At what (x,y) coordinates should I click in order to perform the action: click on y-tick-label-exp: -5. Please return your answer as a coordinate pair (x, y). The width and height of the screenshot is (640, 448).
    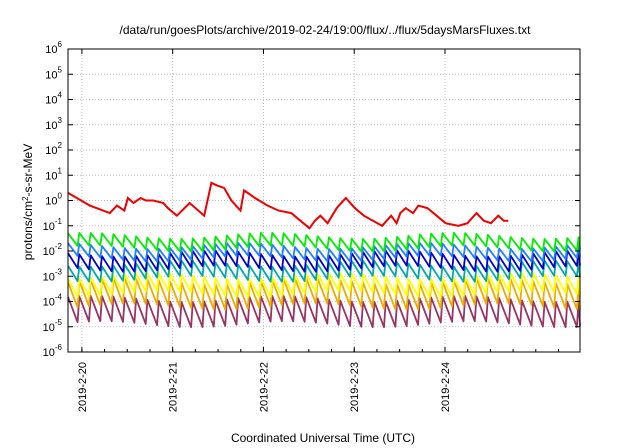
    Looking at the image, I should click on (59, 322).